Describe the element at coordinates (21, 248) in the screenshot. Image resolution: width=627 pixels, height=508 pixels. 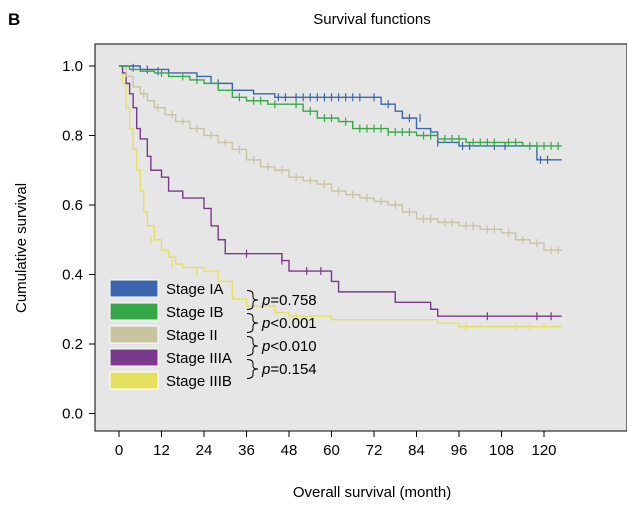
I see `y-axis-label: Cumulative survival` at that location.